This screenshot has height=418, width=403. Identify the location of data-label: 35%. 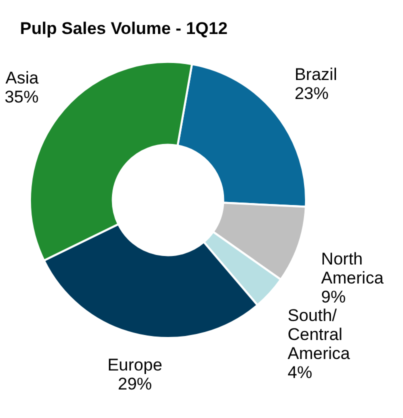
(21, 97).